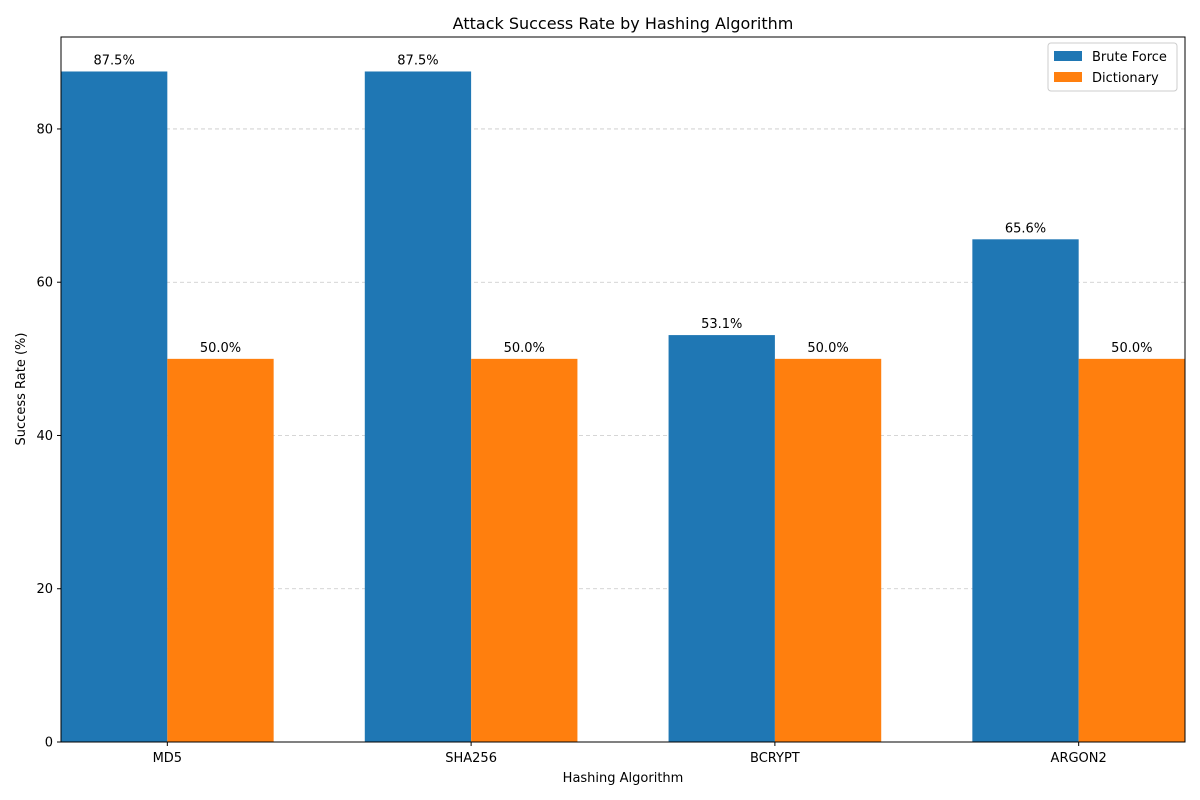 Image resolution: width=1200 pixels, height=800 pixels. Describe the element at coordinates (1068, 56) in the screenshot. I see `legend-swatch-brute-force` at that location.